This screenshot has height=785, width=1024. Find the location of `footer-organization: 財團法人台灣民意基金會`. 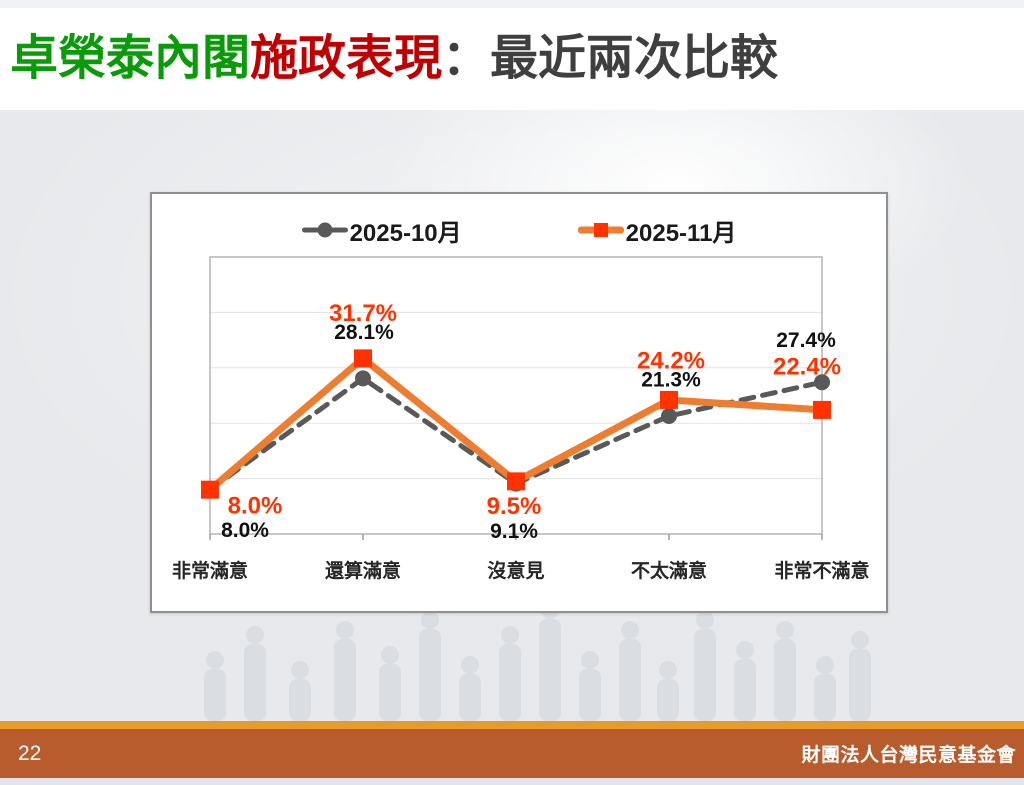

footer-organization: 財團法人台灣民意基金會 is located at coordinates (908, 755).